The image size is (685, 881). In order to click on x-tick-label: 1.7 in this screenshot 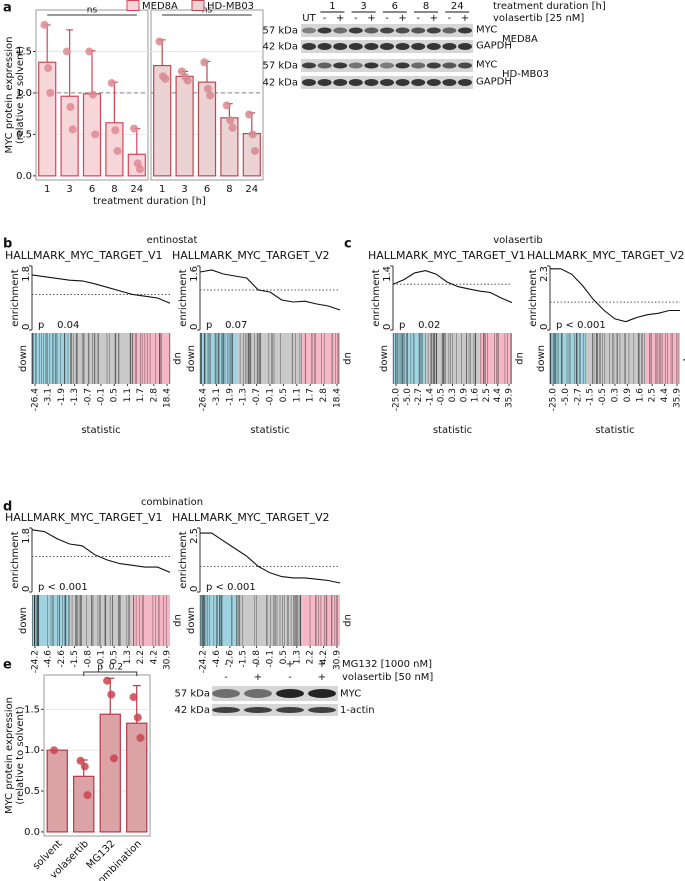, I will do `click(141, 395)`.